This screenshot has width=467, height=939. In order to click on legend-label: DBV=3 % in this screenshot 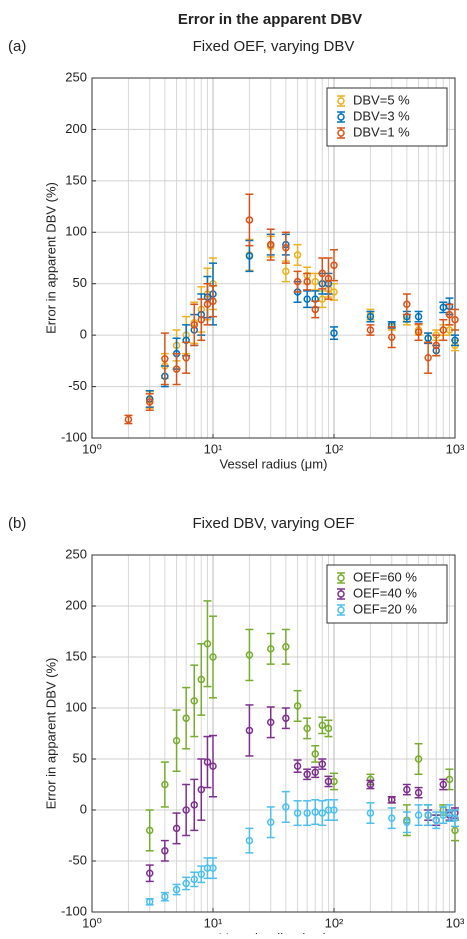, I will do `click(381, 115)`.